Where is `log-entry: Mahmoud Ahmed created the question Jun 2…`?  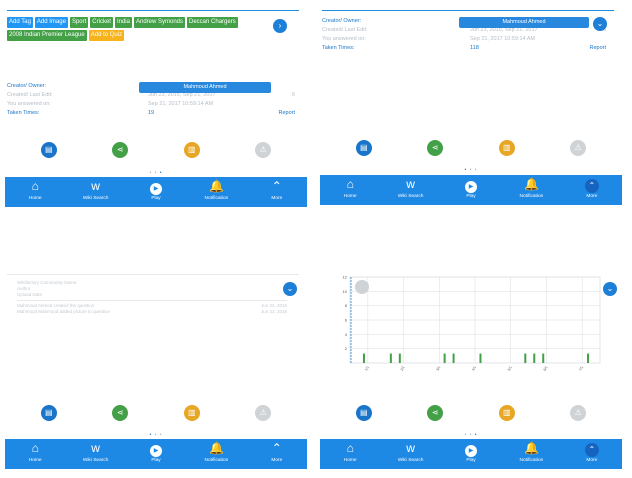 log-entry: Mahmoud Ahmed created the question Jun 2… is located at coordinates (152, 305).